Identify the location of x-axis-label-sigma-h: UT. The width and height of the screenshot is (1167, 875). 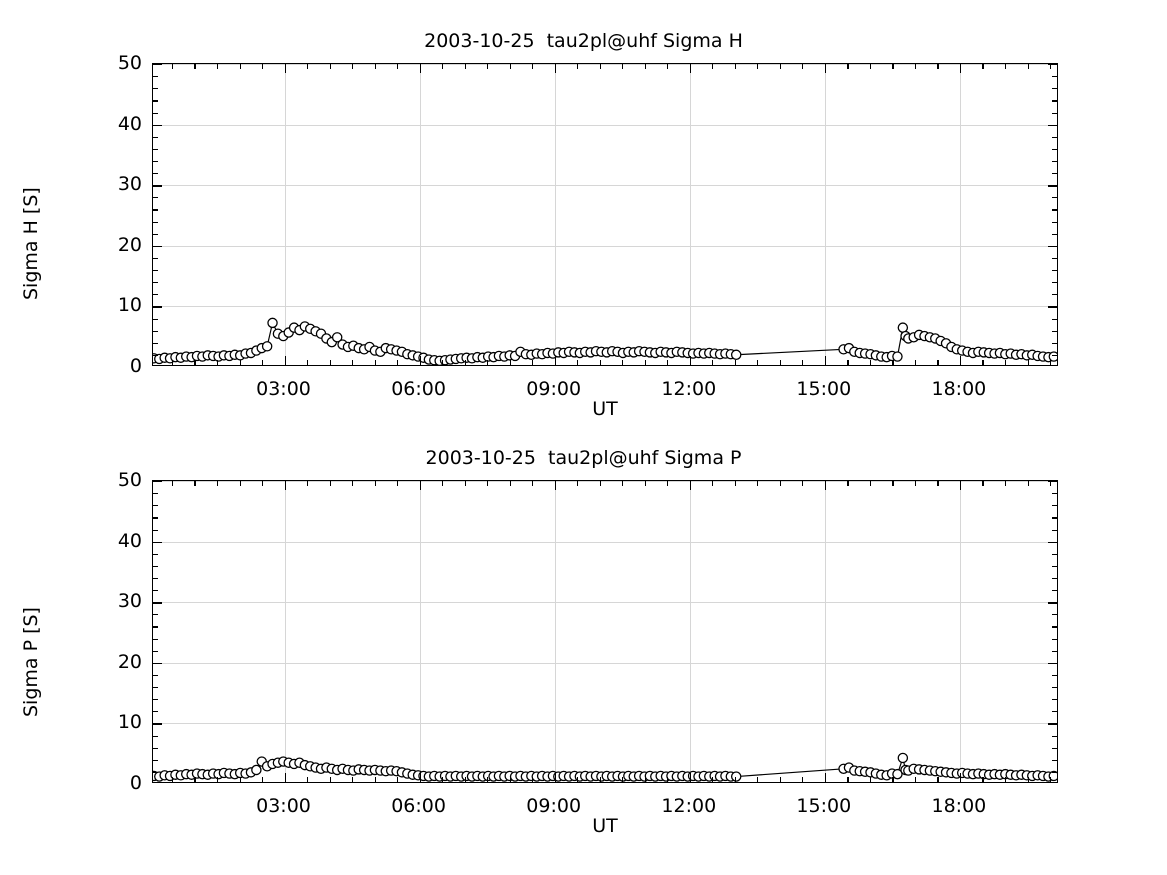
(605, 409).